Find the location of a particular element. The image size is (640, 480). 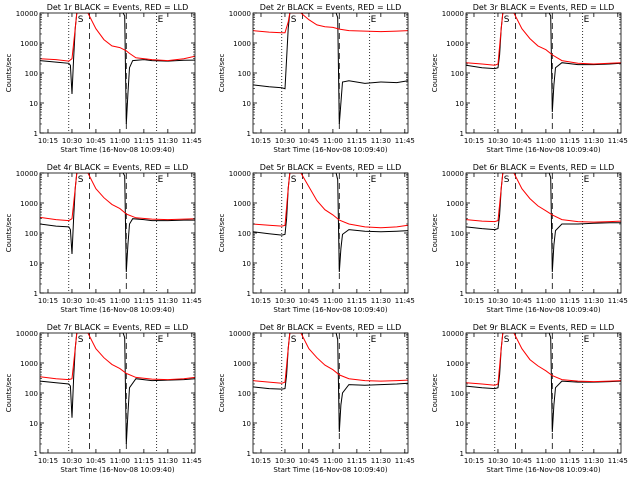

chart-title: Det 9r BLACK = Events, RED = LLD is located at coordinates (544, 327).